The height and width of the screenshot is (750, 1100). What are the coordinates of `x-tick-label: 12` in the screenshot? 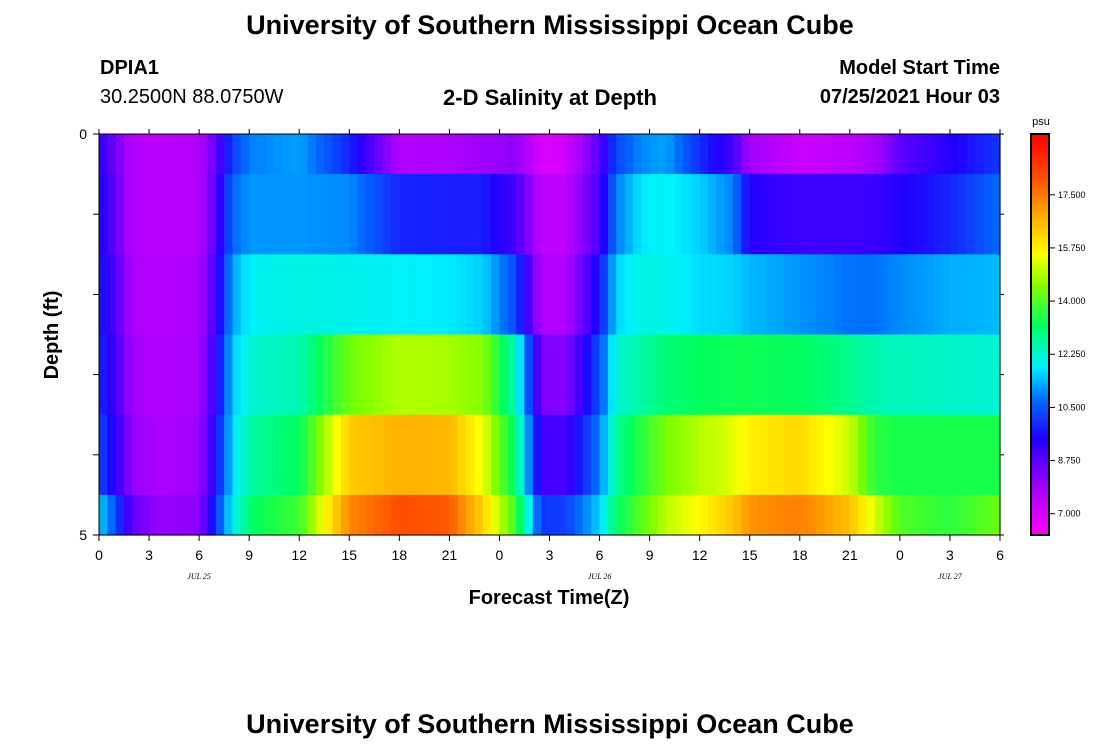 It's located at (299, 555).